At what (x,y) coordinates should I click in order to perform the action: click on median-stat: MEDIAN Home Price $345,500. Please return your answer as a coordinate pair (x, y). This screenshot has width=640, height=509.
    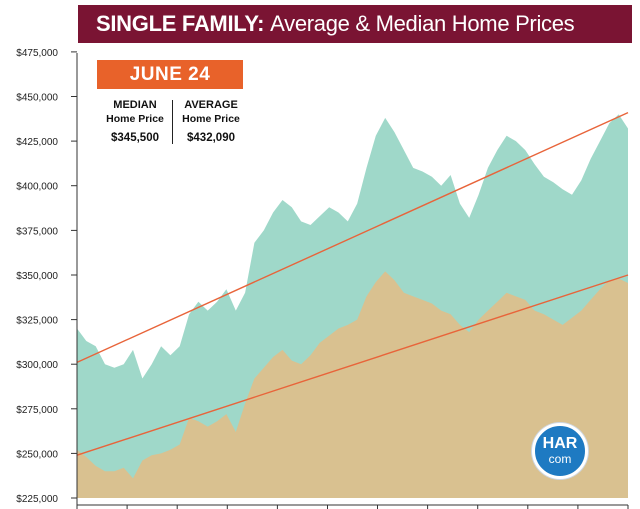
    Looking at the image, I should click on (135, 122).